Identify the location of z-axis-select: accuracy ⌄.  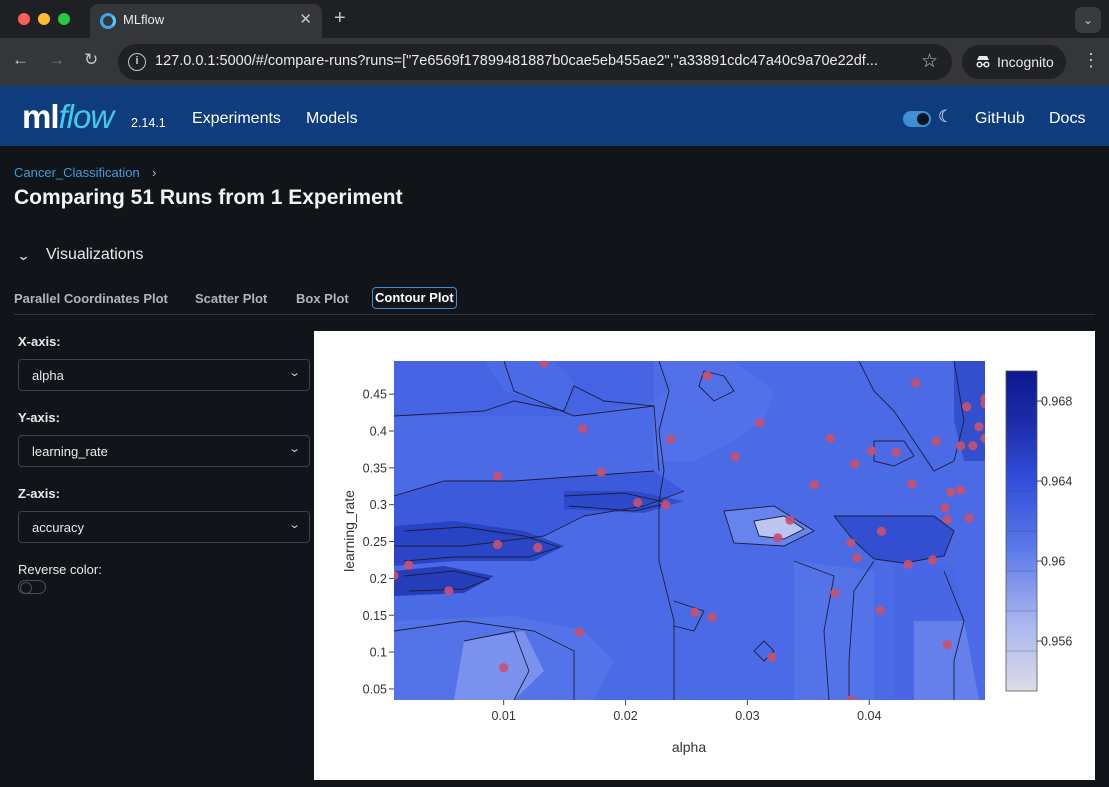
(164, 527).